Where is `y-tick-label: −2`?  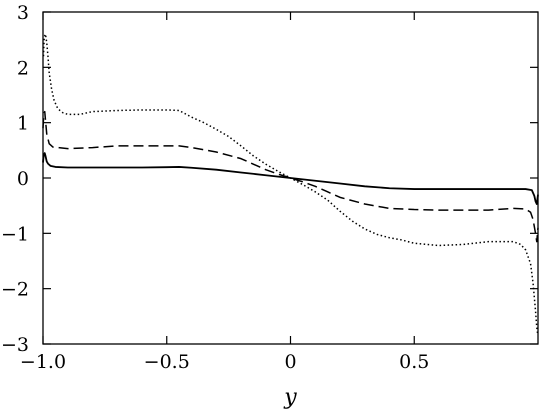 y-tick-label: −2 is located at coordinates (15, 290).